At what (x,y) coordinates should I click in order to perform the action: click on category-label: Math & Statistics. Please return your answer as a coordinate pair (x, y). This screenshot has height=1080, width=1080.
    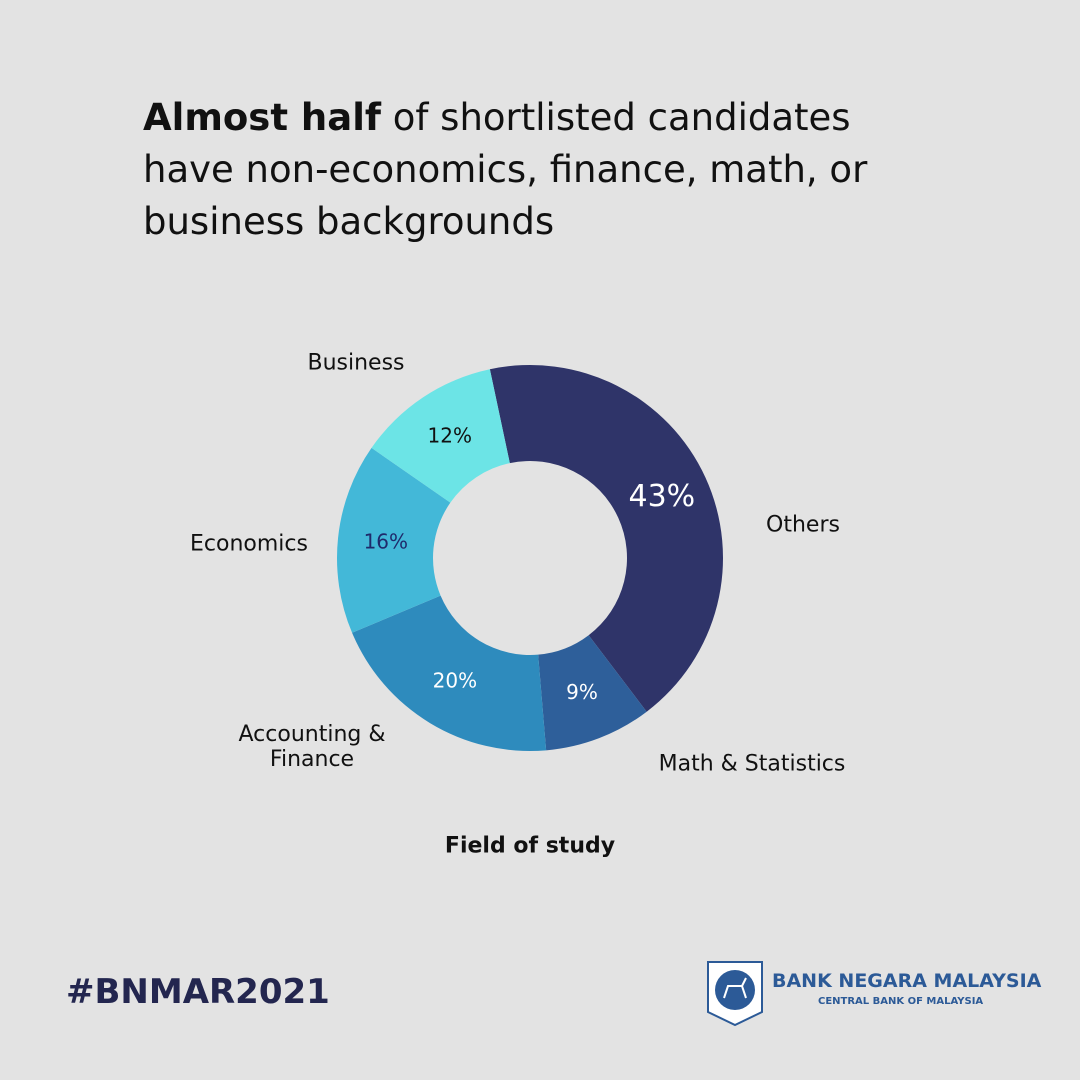
    Looking at the image, I should click on (752, 764).